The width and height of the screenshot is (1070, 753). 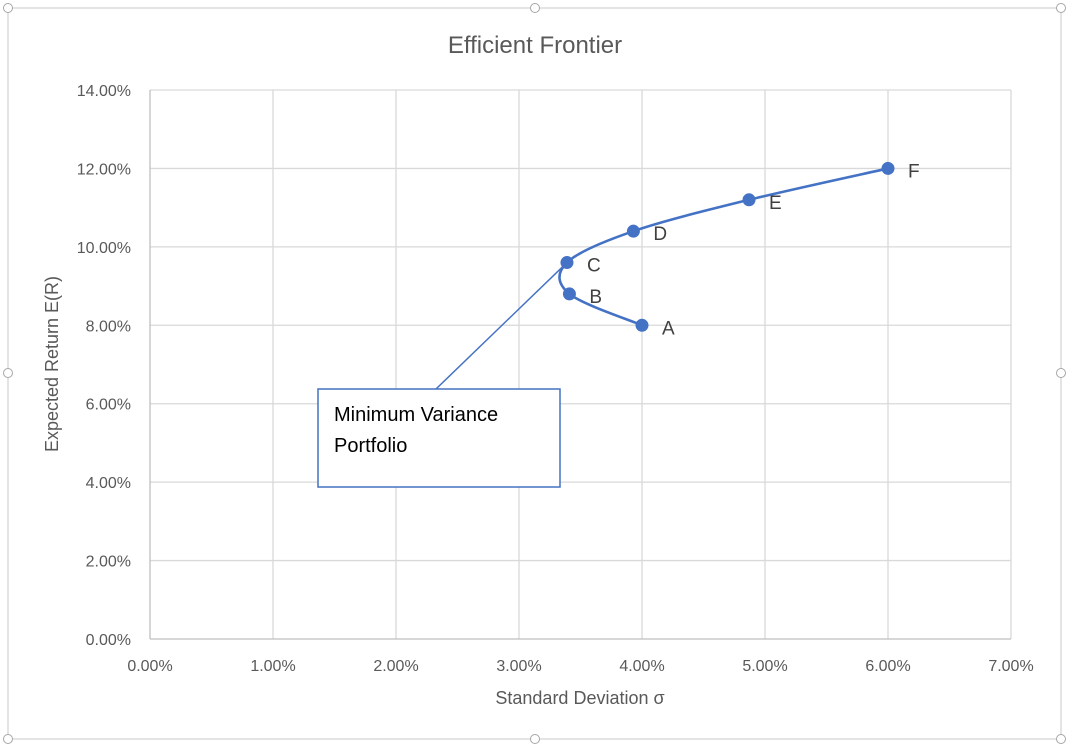 I want to click on x-tick-label: 0.00%, so click(x=149, y=666).